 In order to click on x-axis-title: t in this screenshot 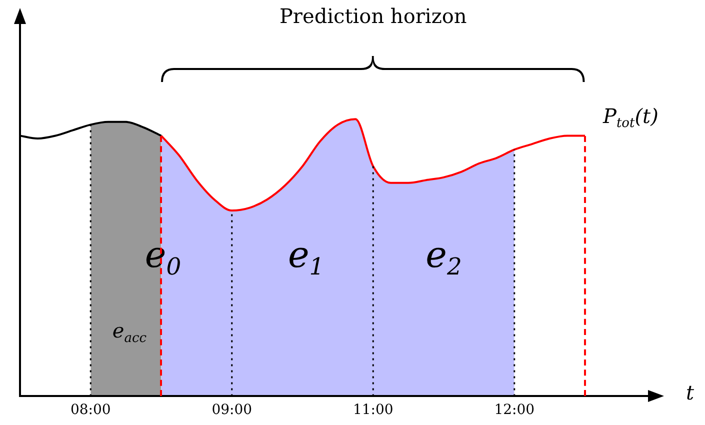, I will do `click(690, 392)`.